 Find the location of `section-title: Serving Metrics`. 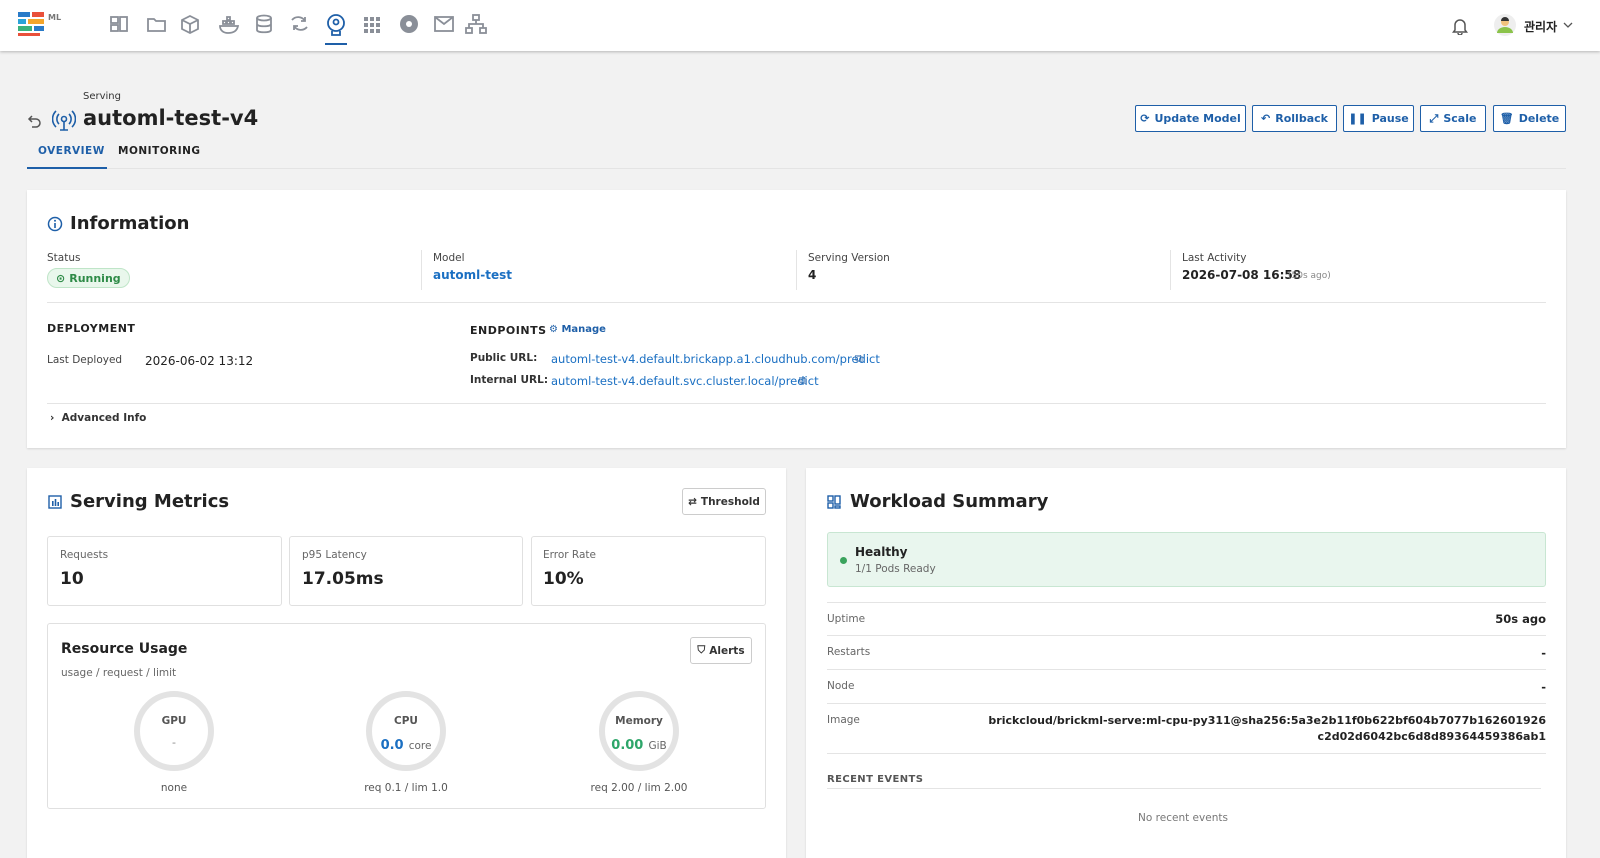

section-title: Serving Metrics is located at coordinates (150, 501).